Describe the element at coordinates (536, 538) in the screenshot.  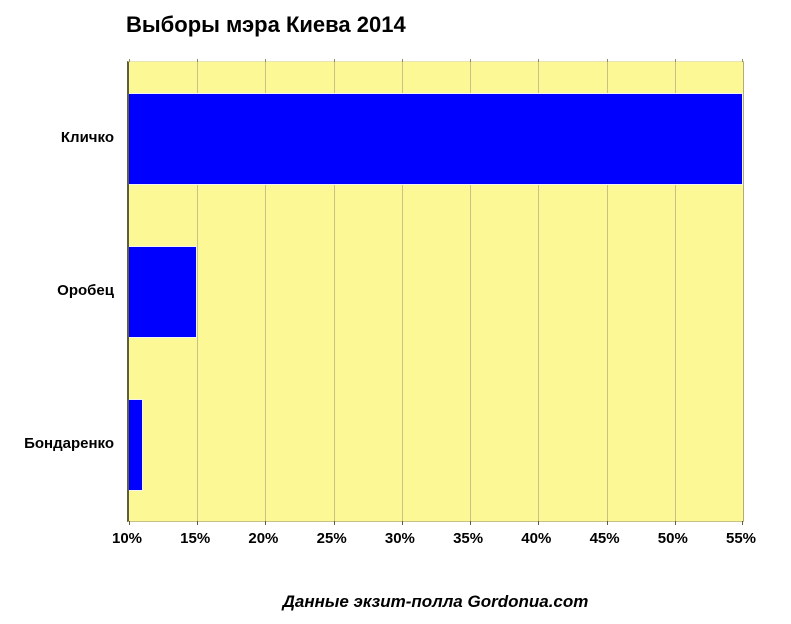
I see `x-tick-label: 40%` at that location.